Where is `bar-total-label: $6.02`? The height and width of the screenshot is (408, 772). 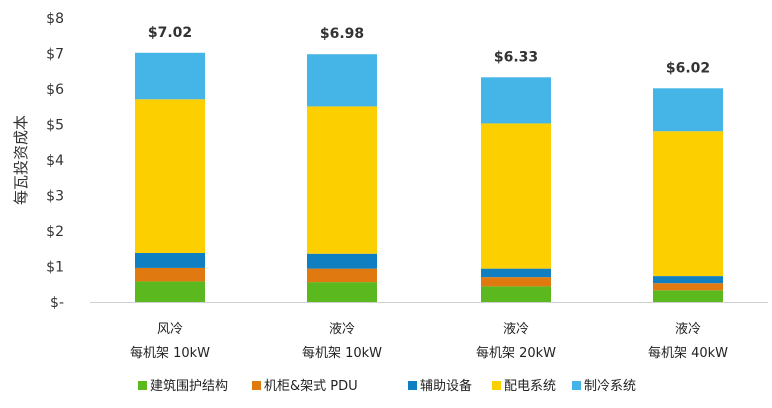
bar-total-label: $6.02 is located at coordinates (688, 68).